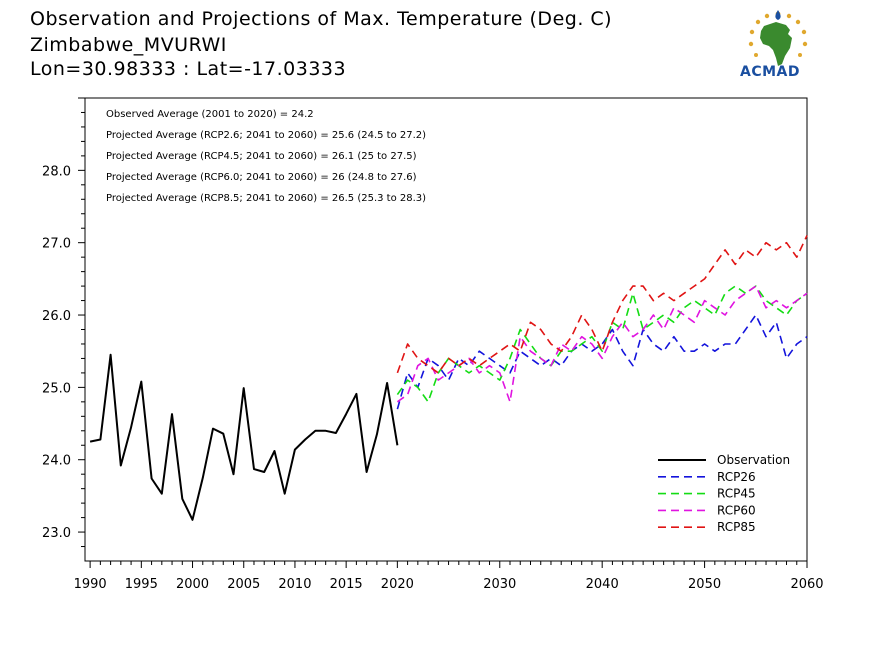  I want to click on x-tick-label: 2015, so click(346, 584).